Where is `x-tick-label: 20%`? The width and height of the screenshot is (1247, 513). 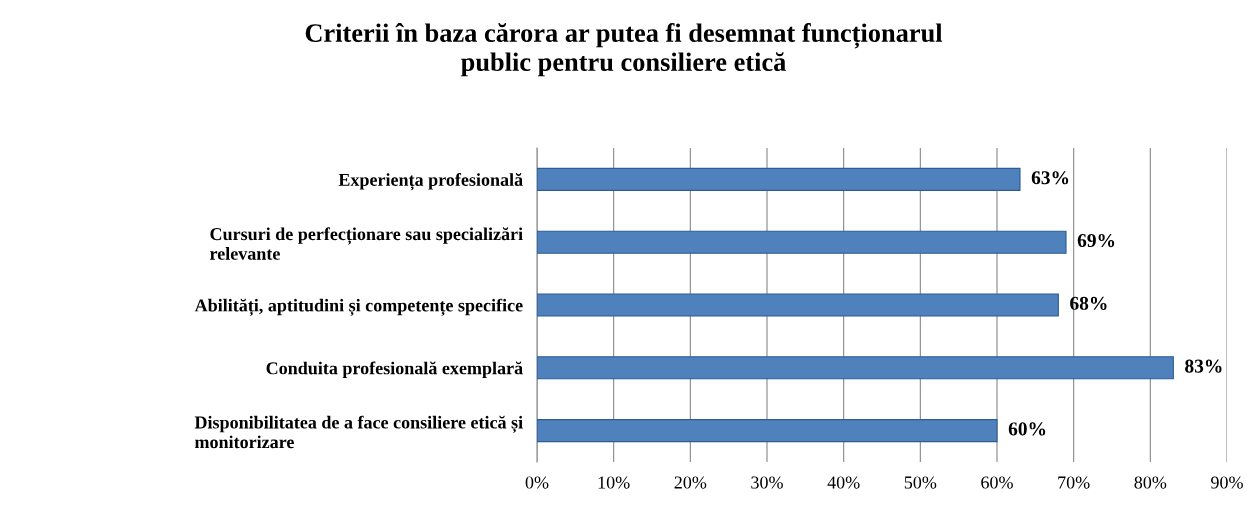 x-tick-label: 20% is located at coordinates (690, 482).